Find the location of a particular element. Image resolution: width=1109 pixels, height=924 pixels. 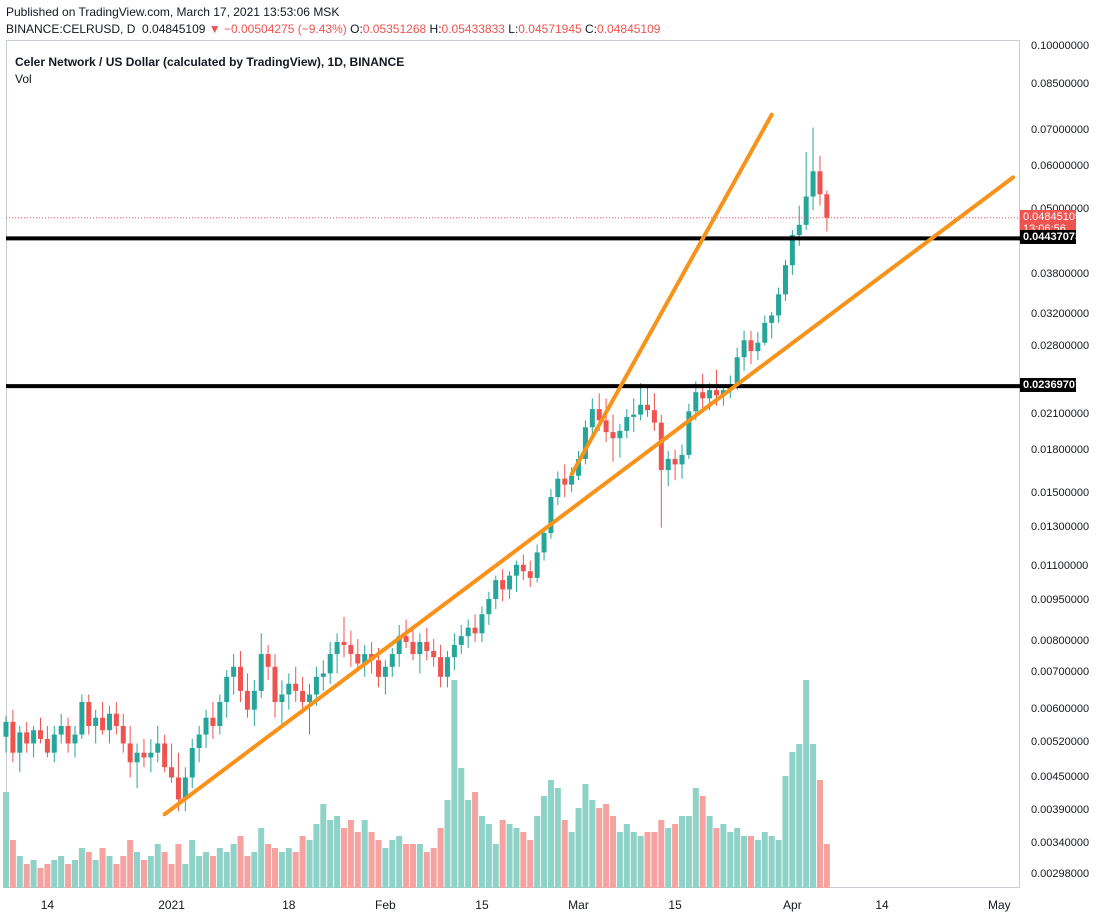

price-tick-label: 0.01300000 is located at coordinates (1060, 526).